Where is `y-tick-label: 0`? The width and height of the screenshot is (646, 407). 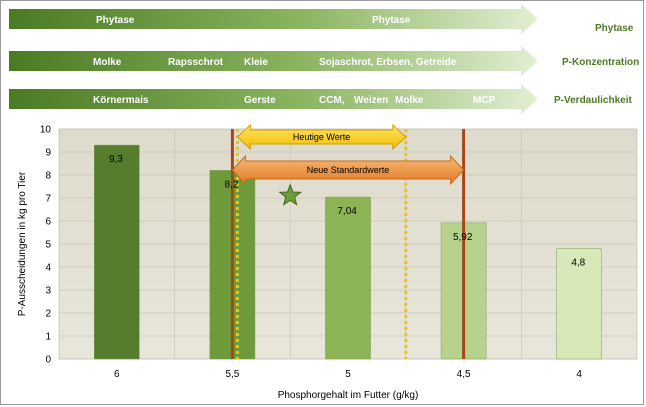 y-tick-label: 0 is located at coordinates (48, 360).